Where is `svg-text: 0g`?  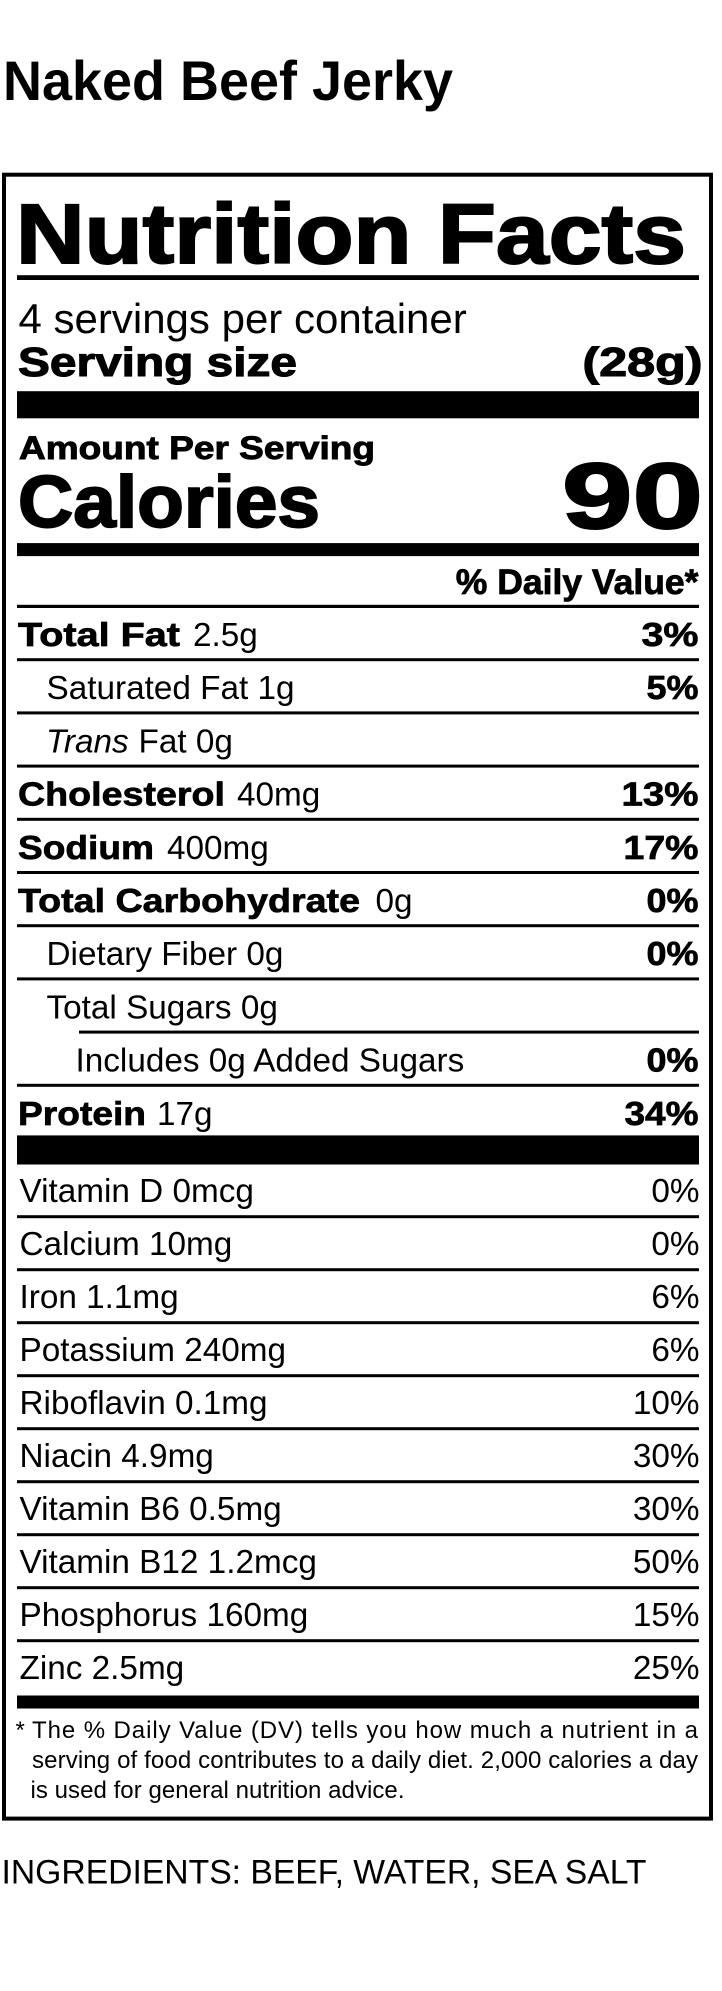
svg-text: 0g is located at coordinates (394, 901).